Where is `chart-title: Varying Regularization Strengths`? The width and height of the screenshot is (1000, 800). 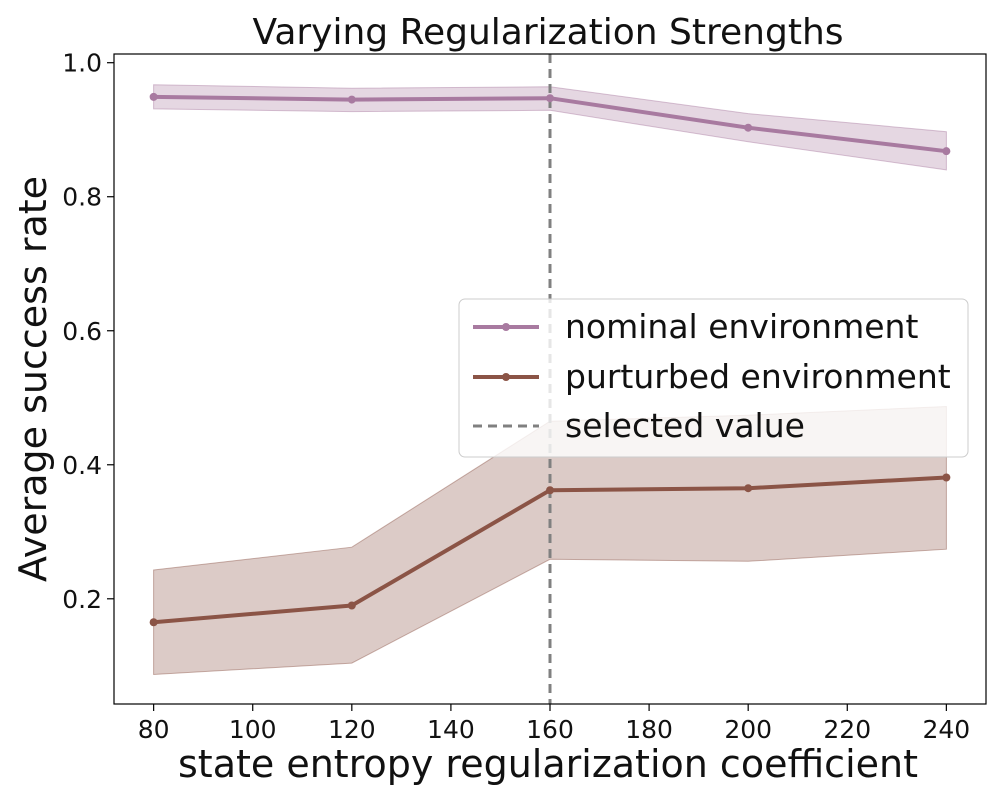
chart-title: Varying Regularization Strengths is located at coordinates (547, 32).